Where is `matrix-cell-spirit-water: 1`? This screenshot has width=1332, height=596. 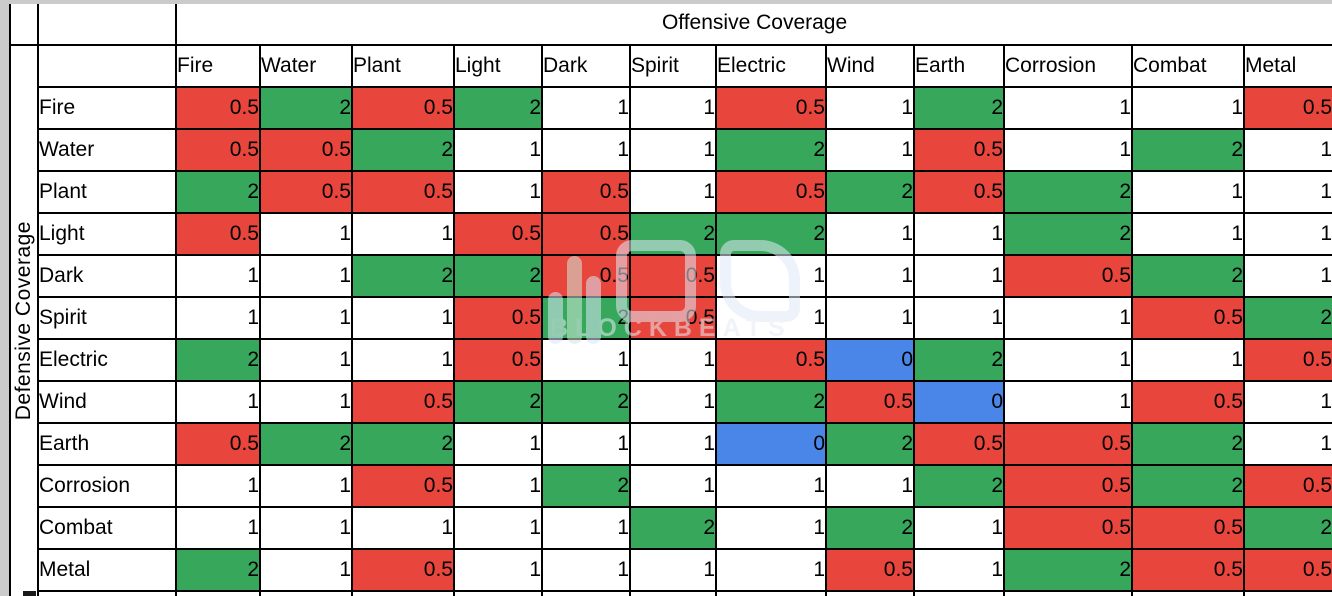 matrix-cell-spirit-water: 1 is located at coordinates (306, 318).